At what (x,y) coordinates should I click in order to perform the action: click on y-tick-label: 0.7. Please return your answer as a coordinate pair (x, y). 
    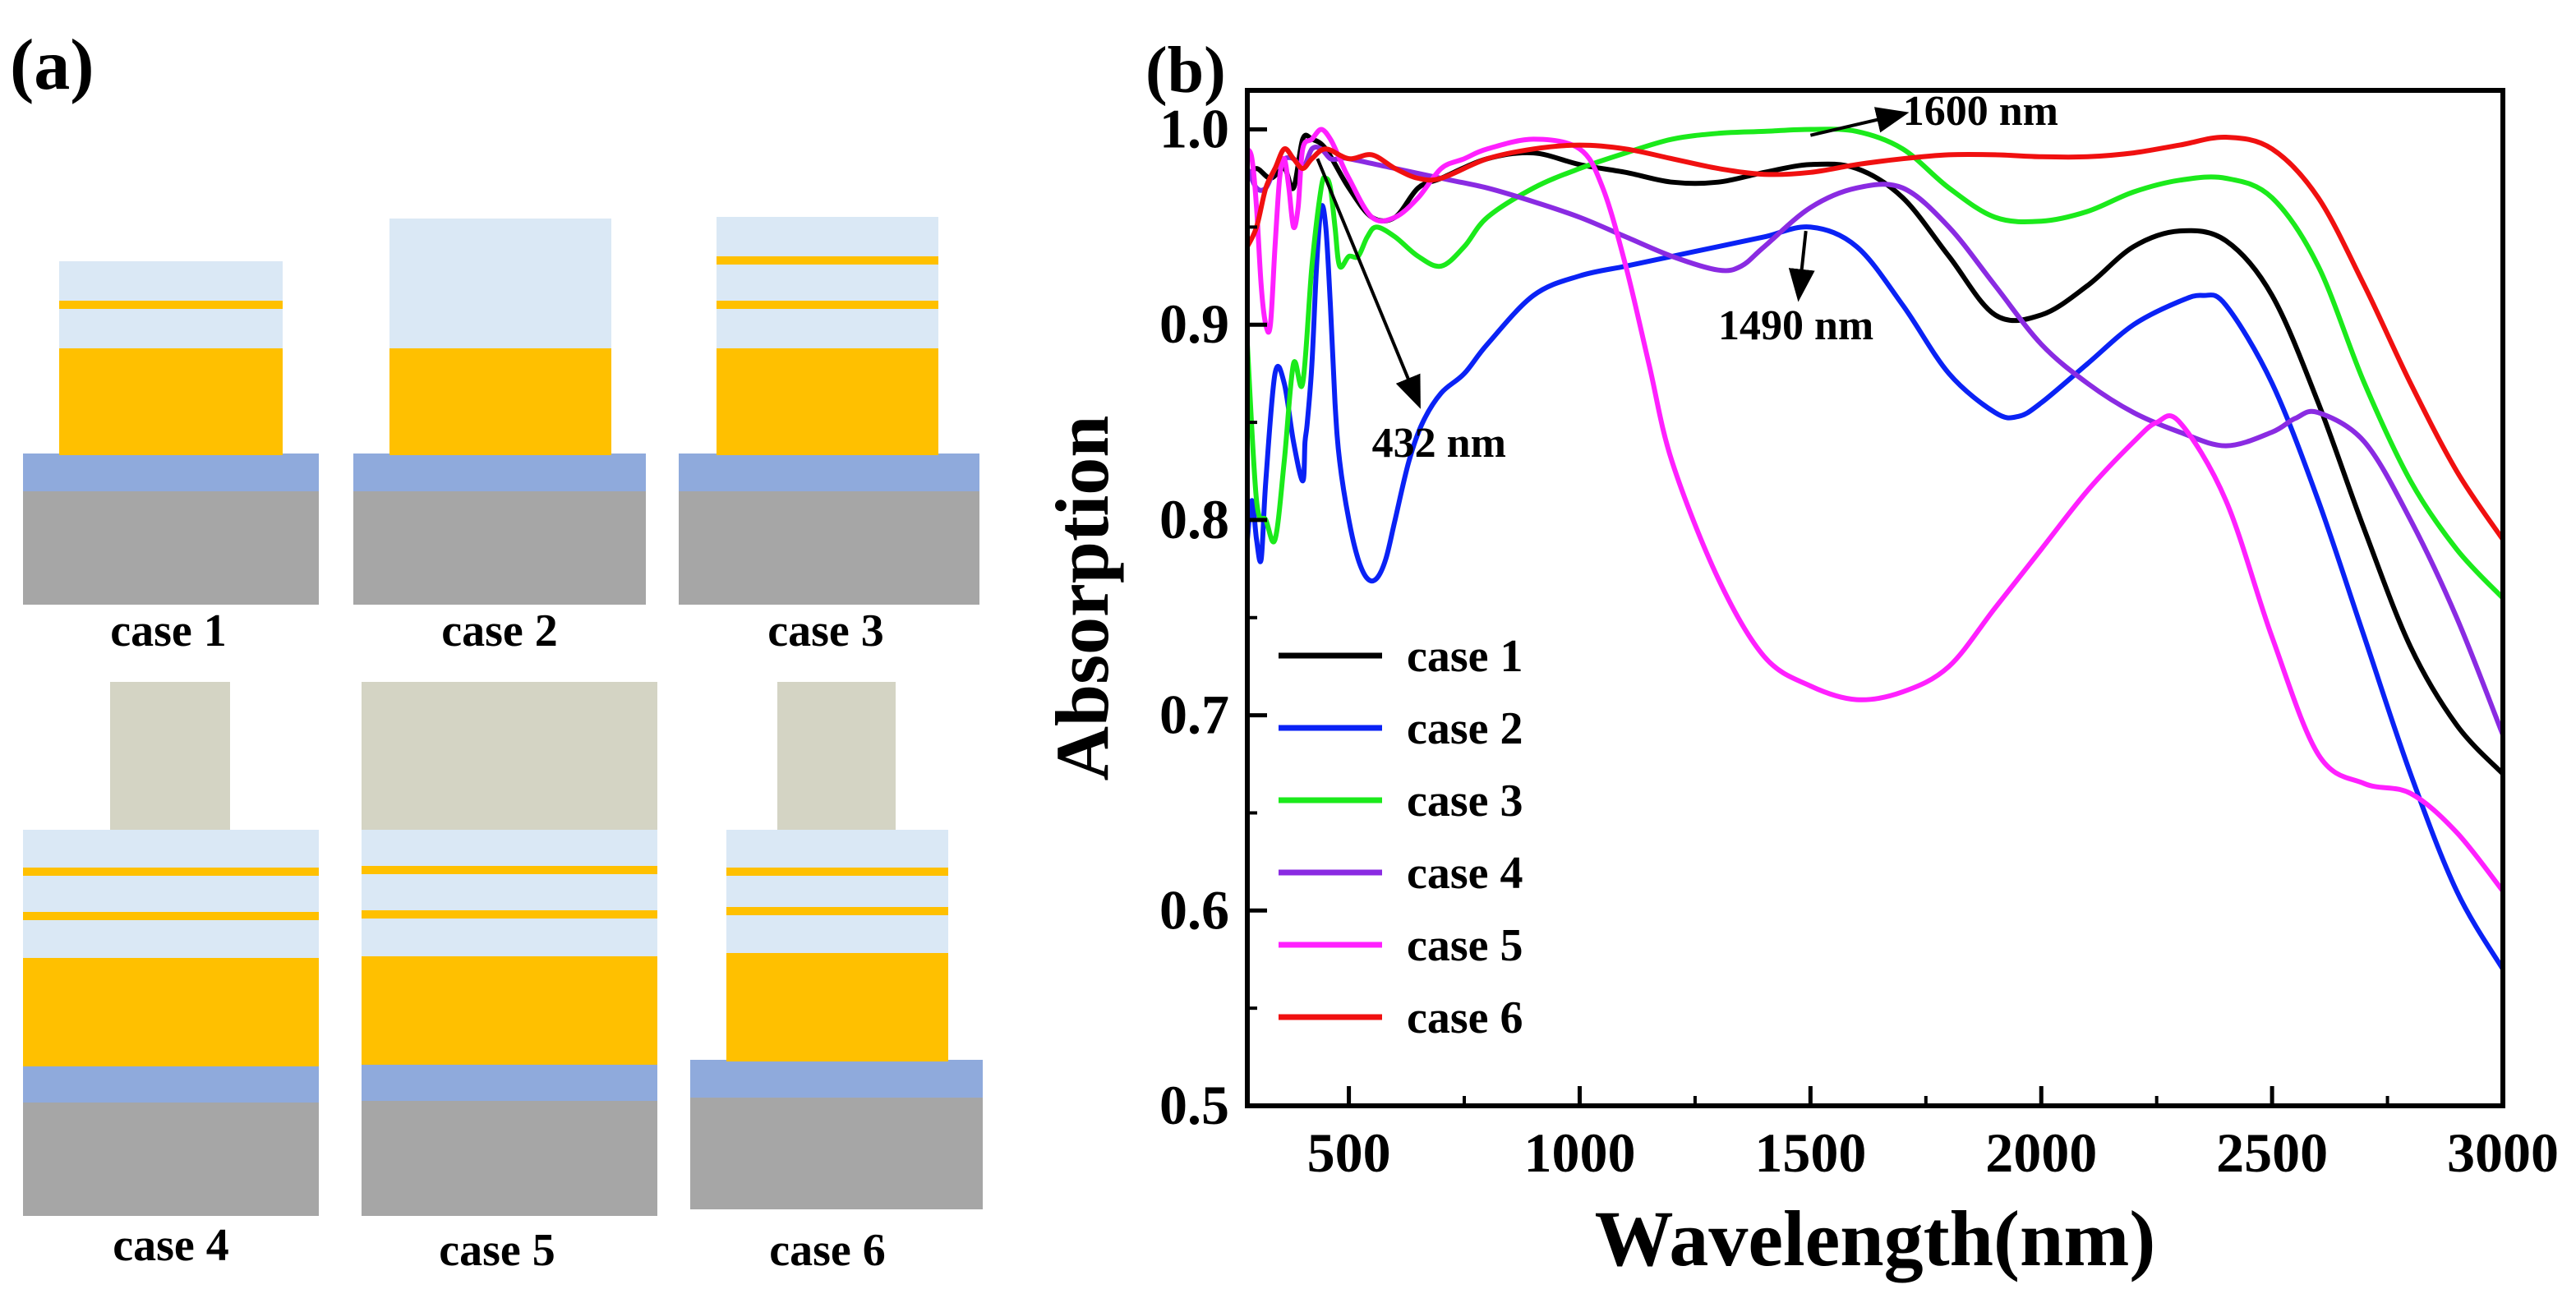
    Looking at the image, I should click on (1194, 715).